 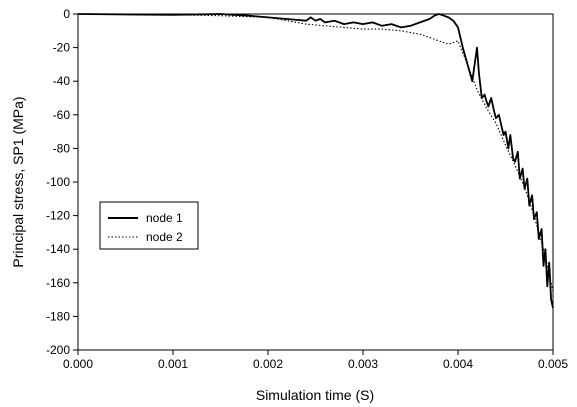 What do you see at coordinates (62, 48) in the screenshot?
I see `y-tick-label: -20` at bounding box center [62, 48].